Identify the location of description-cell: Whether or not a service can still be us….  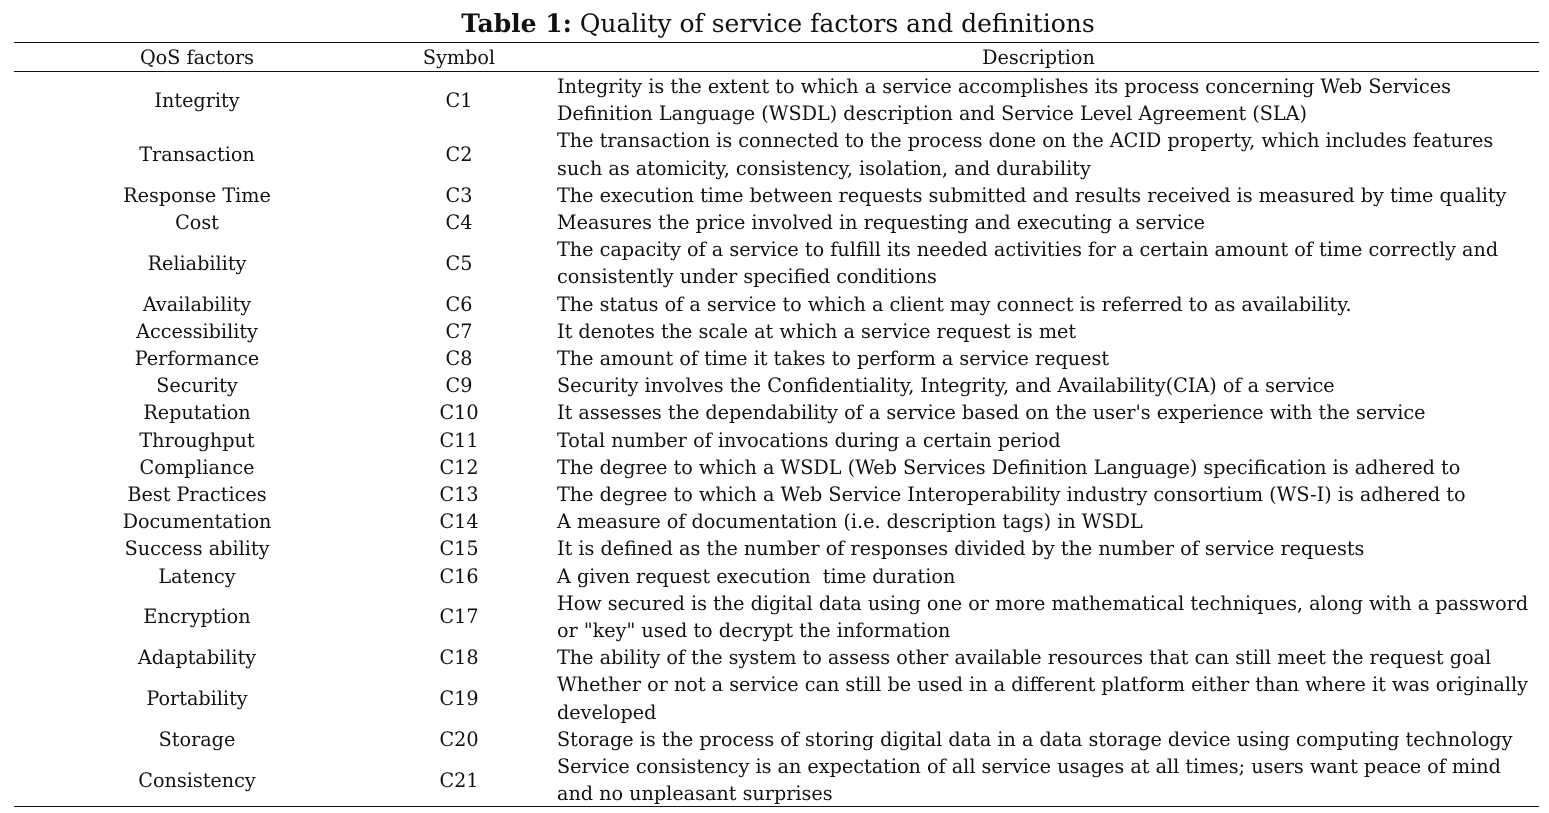
(1042, 698).